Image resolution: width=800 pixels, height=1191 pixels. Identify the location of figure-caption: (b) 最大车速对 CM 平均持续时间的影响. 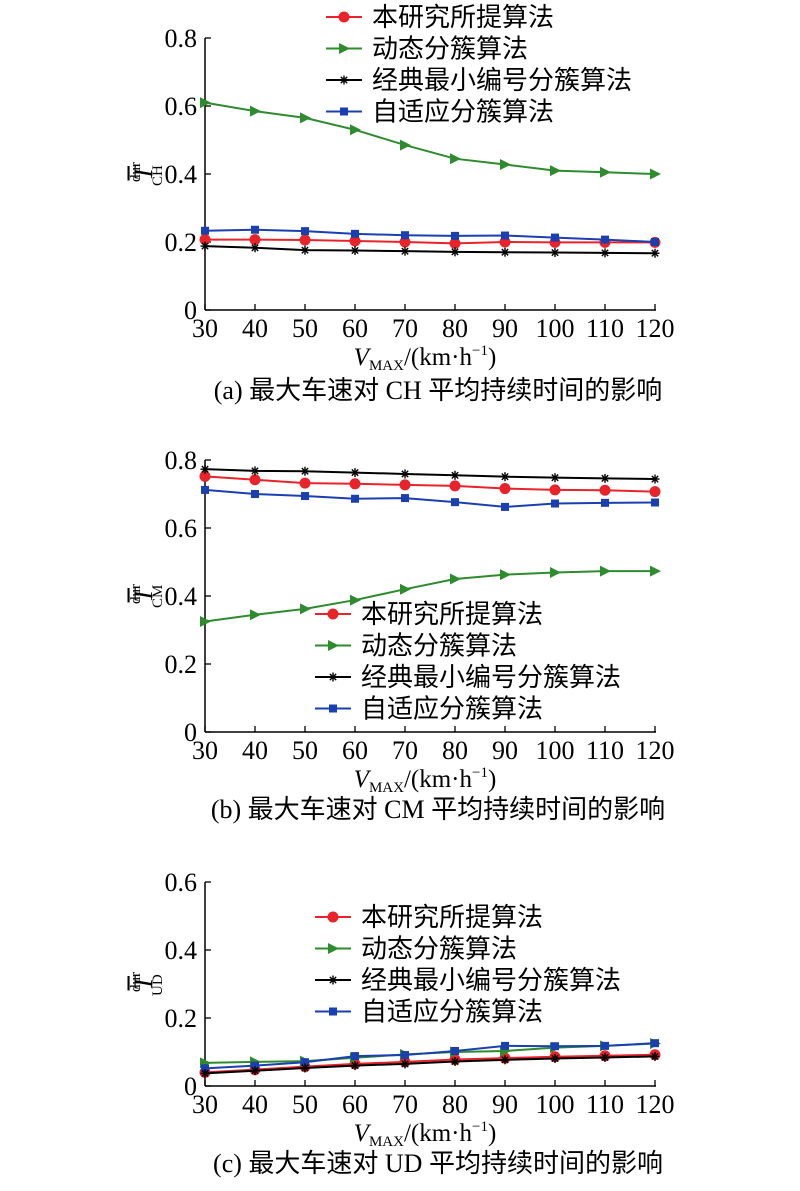
(438, 809).